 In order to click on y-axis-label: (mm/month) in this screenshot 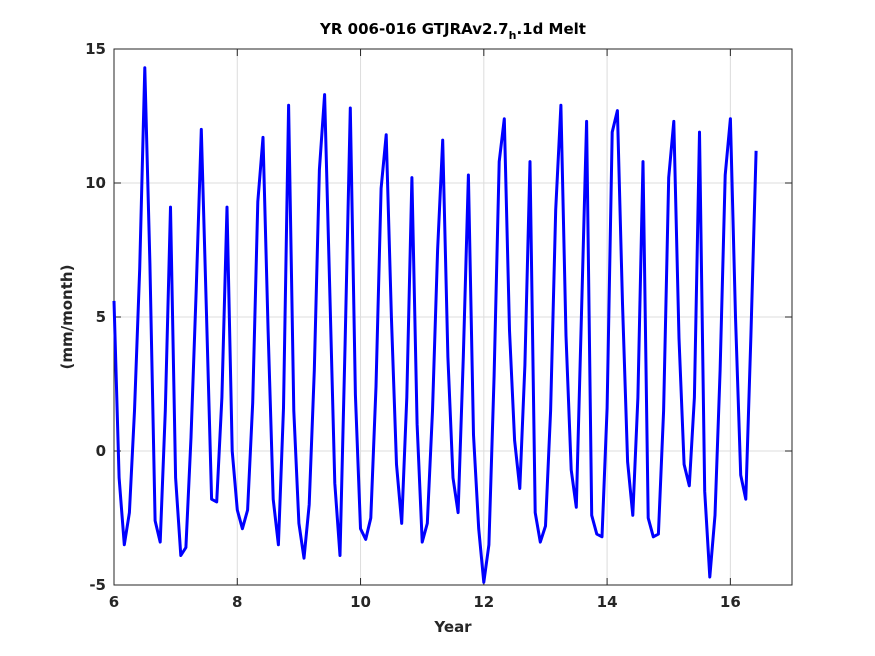, I will do `click(67, 317)`.